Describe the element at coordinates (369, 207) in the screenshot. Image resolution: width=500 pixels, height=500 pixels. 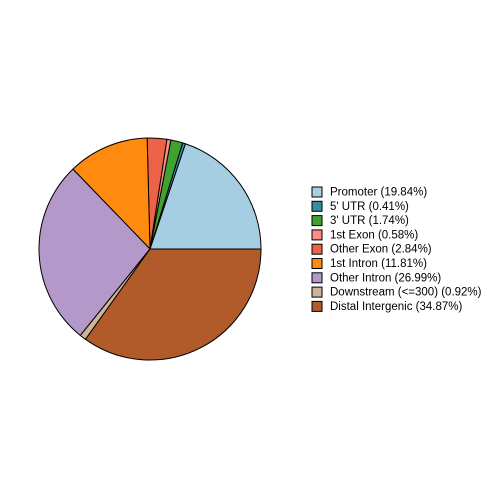
I see `legend-label: 5' UTR (0.41%)` at that location.